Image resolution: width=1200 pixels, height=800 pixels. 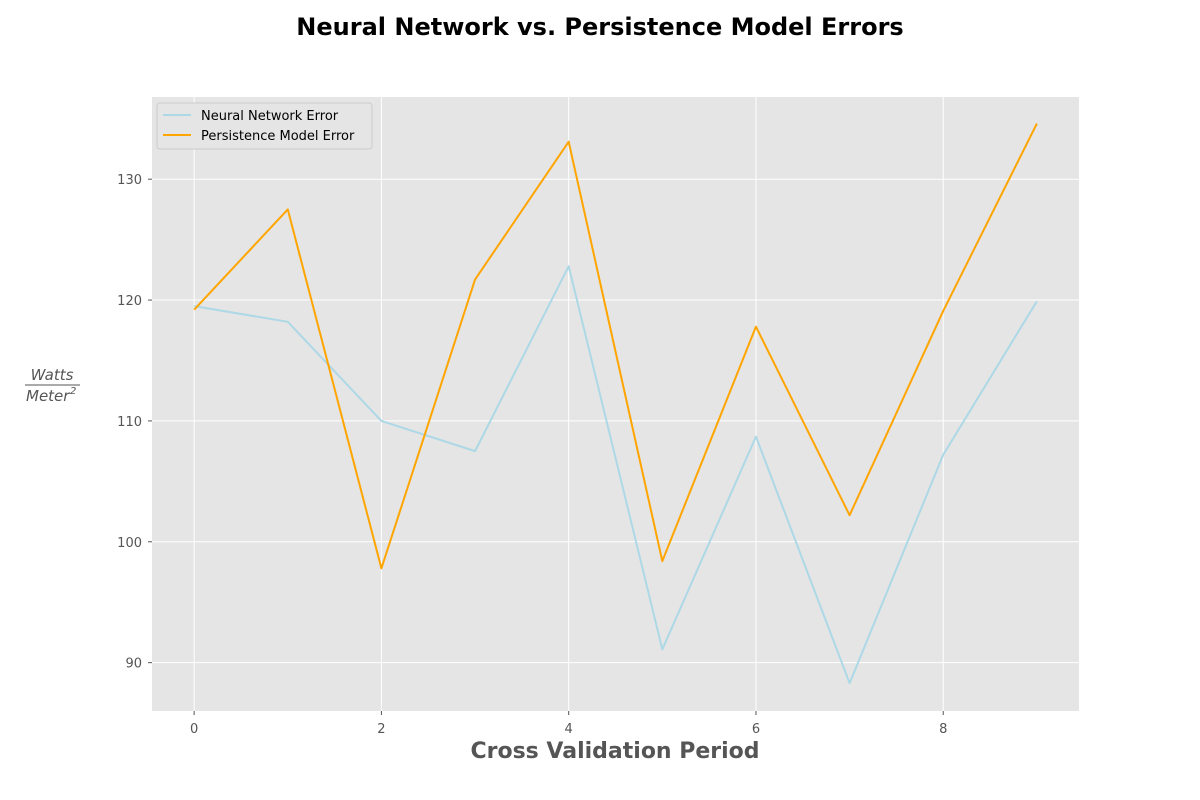 I want to click on y-tick-label: 110, so click(x=129, y=422).